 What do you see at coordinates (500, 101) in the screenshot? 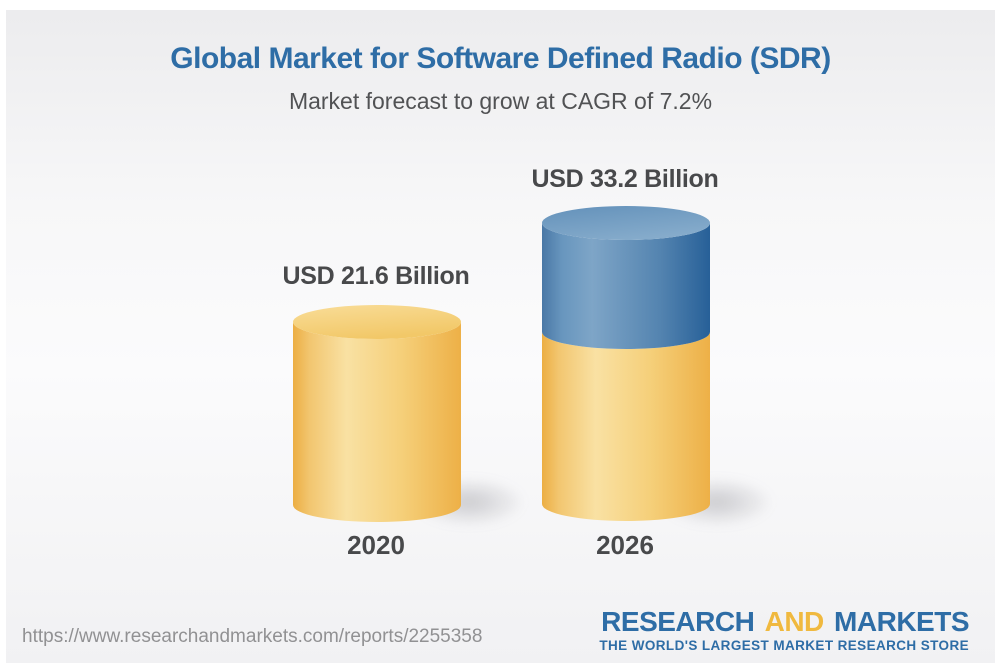
I see `page-subtitle: Market forecast to grow at CAGR of 7.2%` at bounding box center [500, 101].